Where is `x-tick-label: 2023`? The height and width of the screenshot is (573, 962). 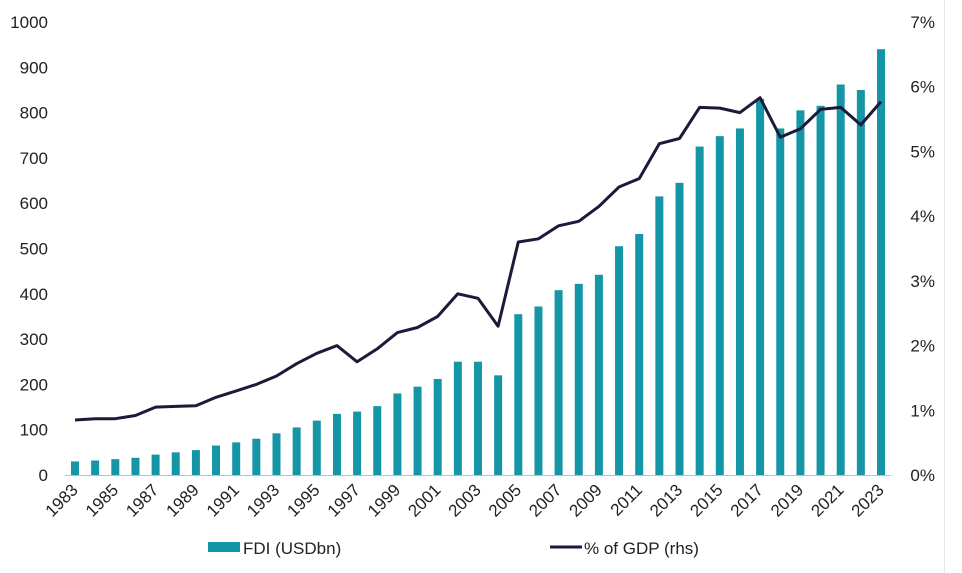
x-tick-label: 2023 is located at coordinates (868, 500).